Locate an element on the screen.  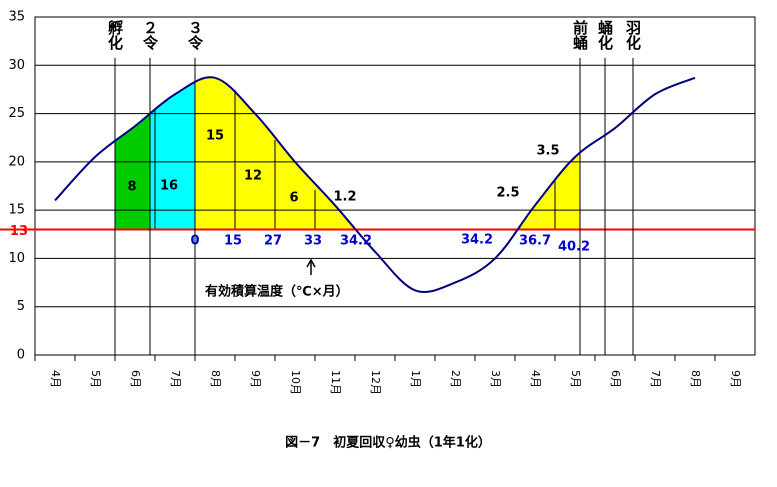
cumulative-sum: 36.7 is located at coordinates (535, 241).